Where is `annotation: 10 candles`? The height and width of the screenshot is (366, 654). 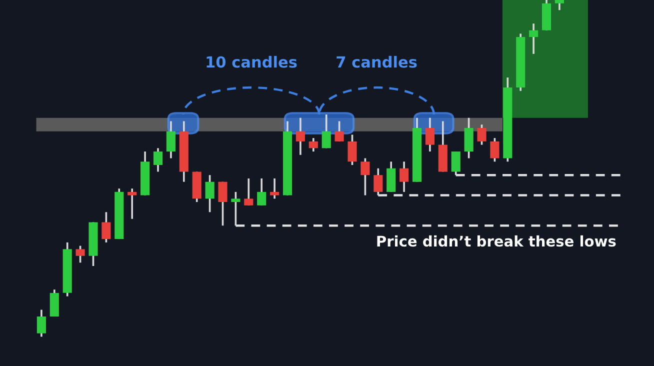 annotation: 10 candles is located at coordinates (251, 62).